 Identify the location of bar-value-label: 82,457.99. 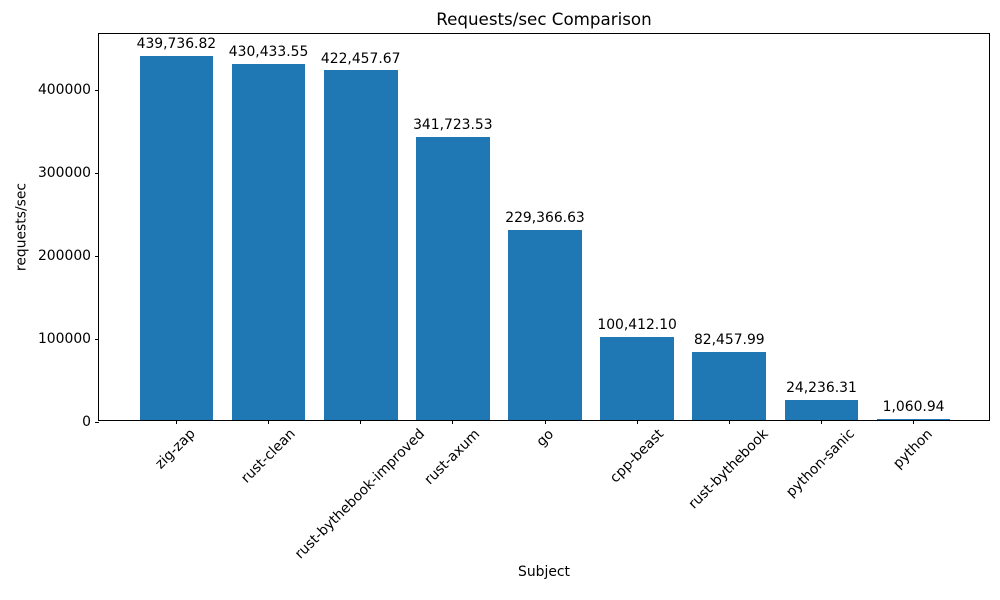
(729, 340).